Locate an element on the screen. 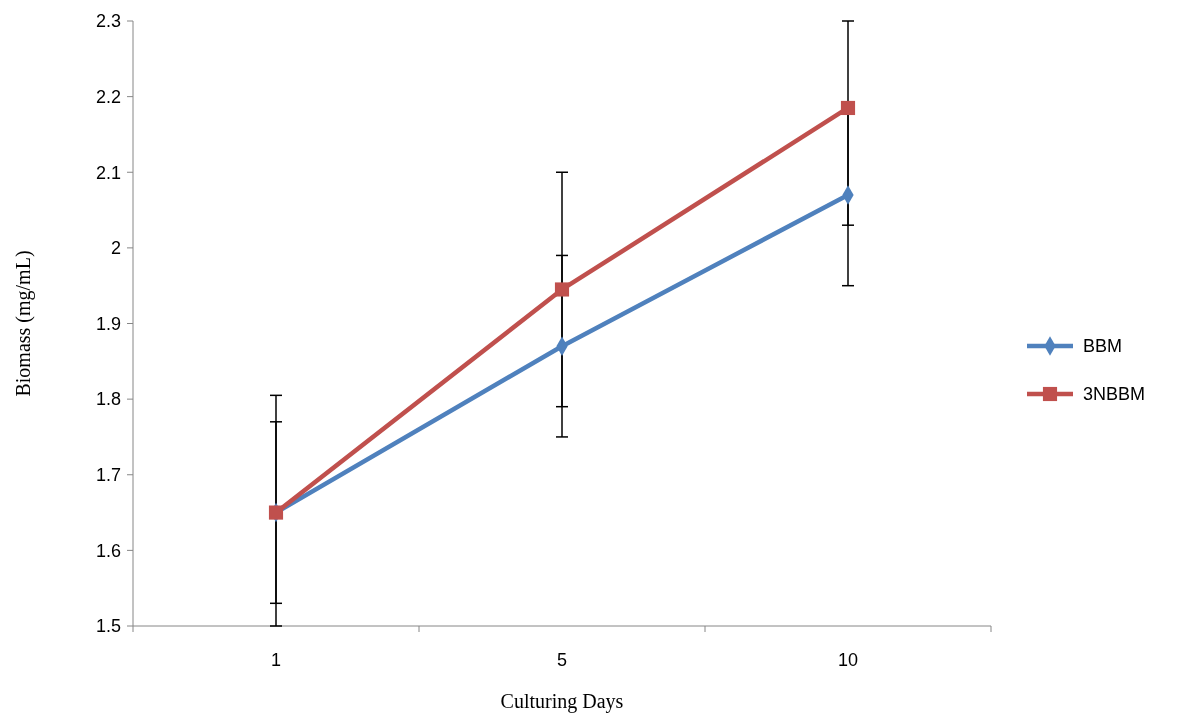 The height and width of the screenshot is (721, 1178). y-tick-label: 1.7 is located at coordinates (108, 475).